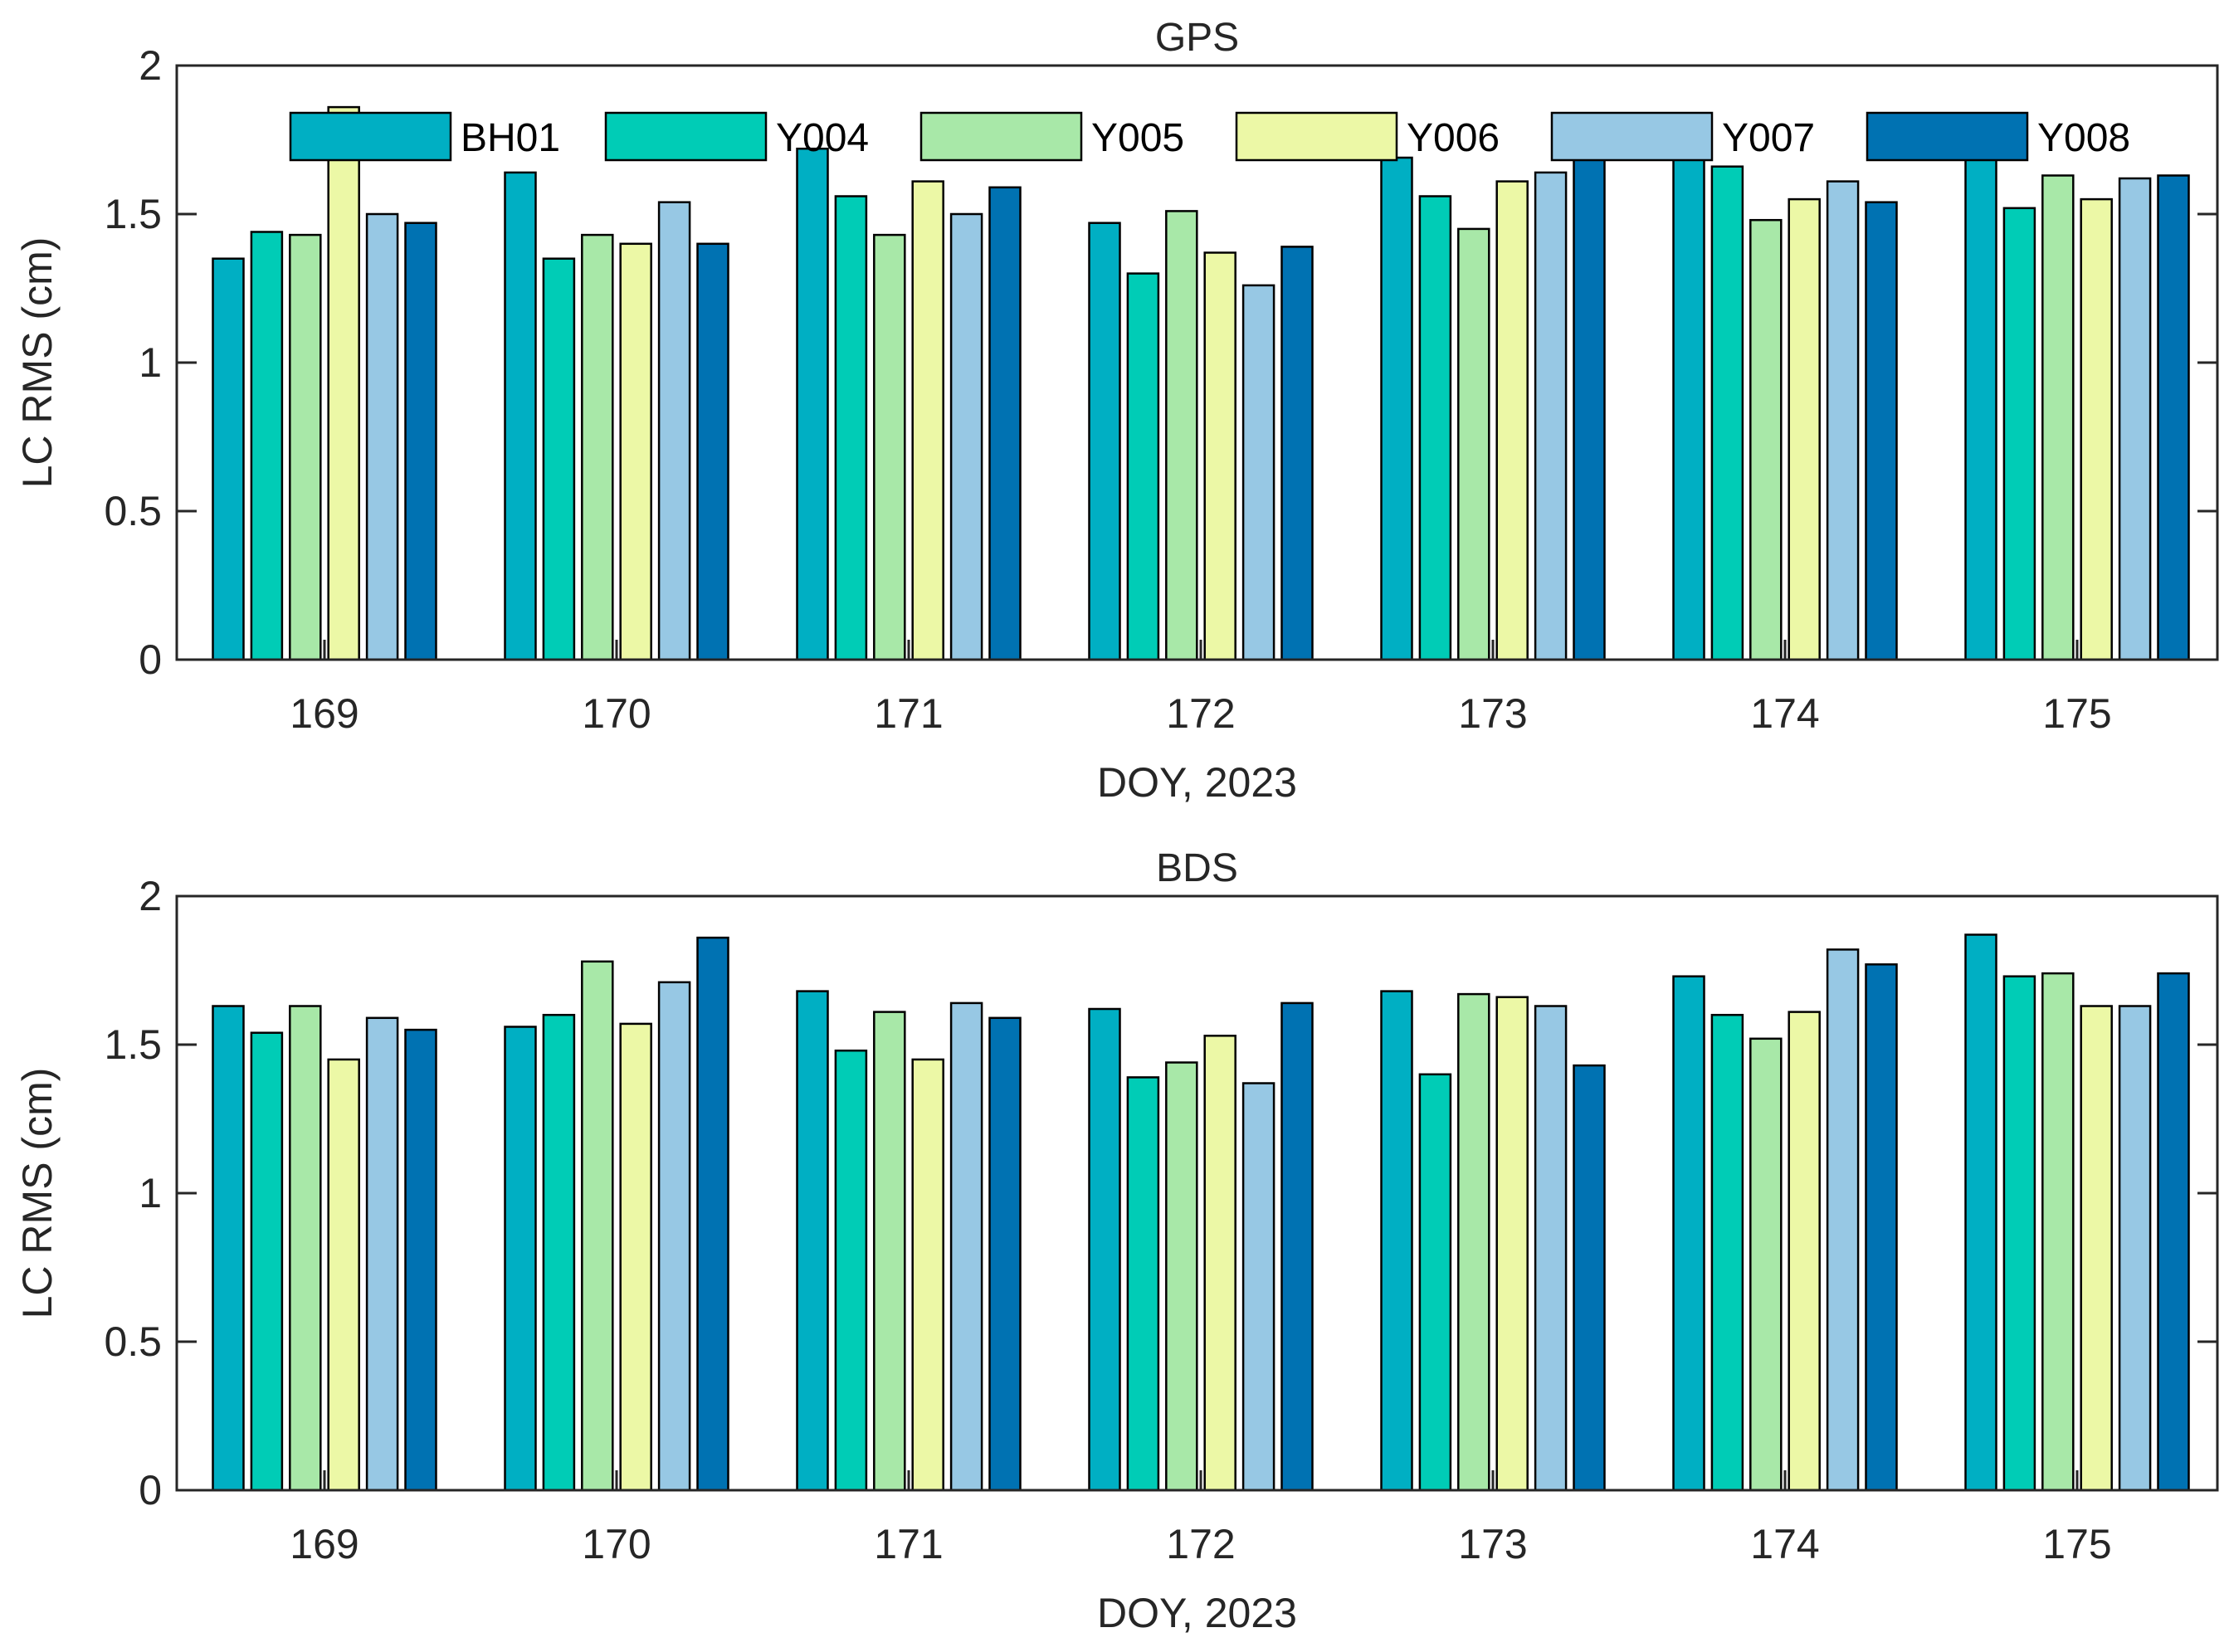  Describe the element at coordinates (424, 136) in the screenshot. I see `legend-item-bh01: BH01` at that location.